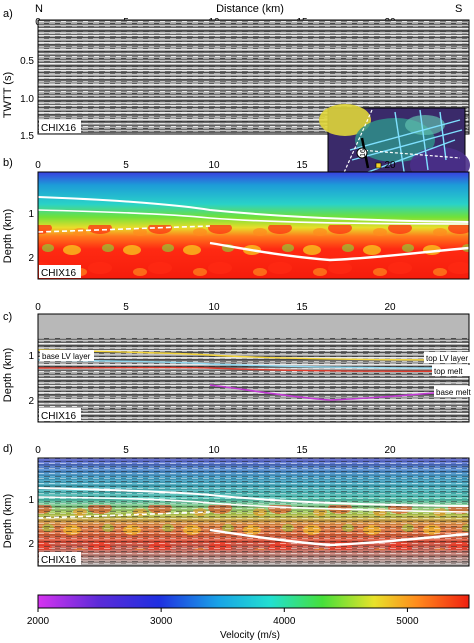  What do you see at coordinates (31, 356) in the screenshot?
I see `panel-c-ytick-0: 1` at bounding box center [31, 356].